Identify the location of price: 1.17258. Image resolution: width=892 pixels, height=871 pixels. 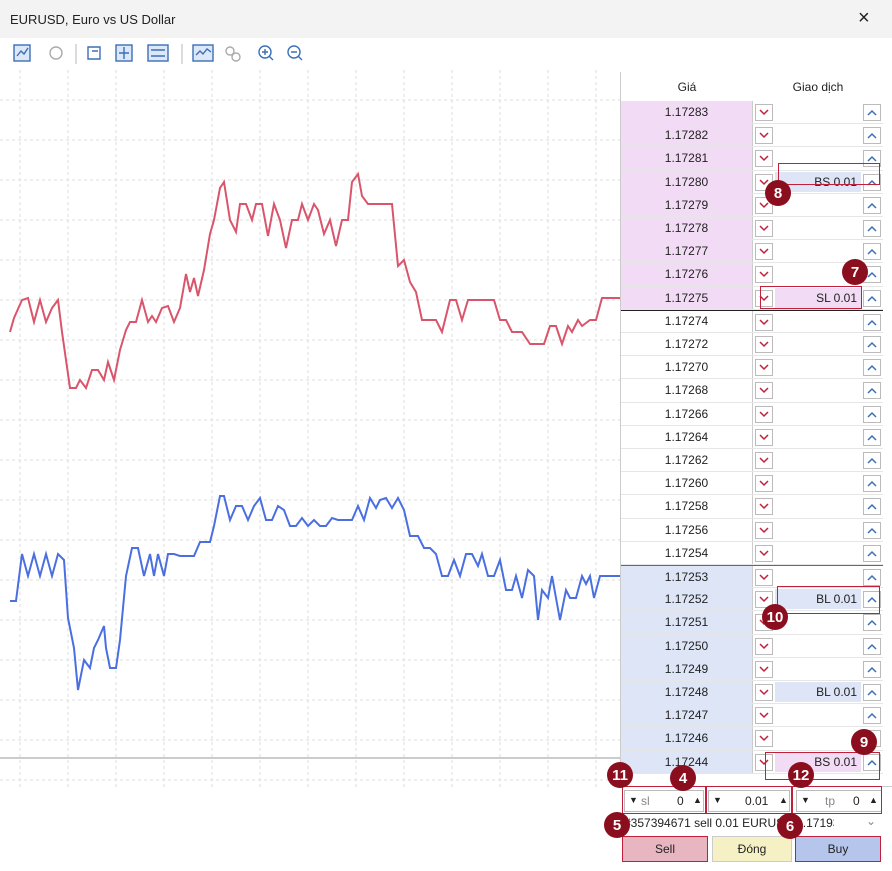
(687, 506).